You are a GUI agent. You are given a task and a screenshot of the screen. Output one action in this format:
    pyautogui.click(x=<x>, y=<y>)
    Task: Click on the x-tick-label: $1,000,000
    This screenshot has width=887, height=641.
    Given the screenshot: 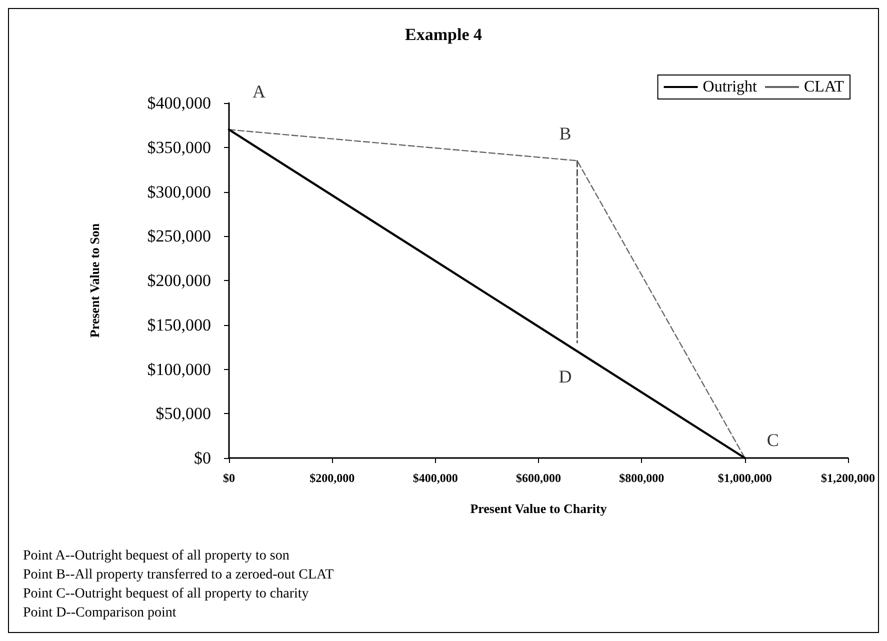 What is the action you would take?
    pyautogui.click(x=745, y=478)
    